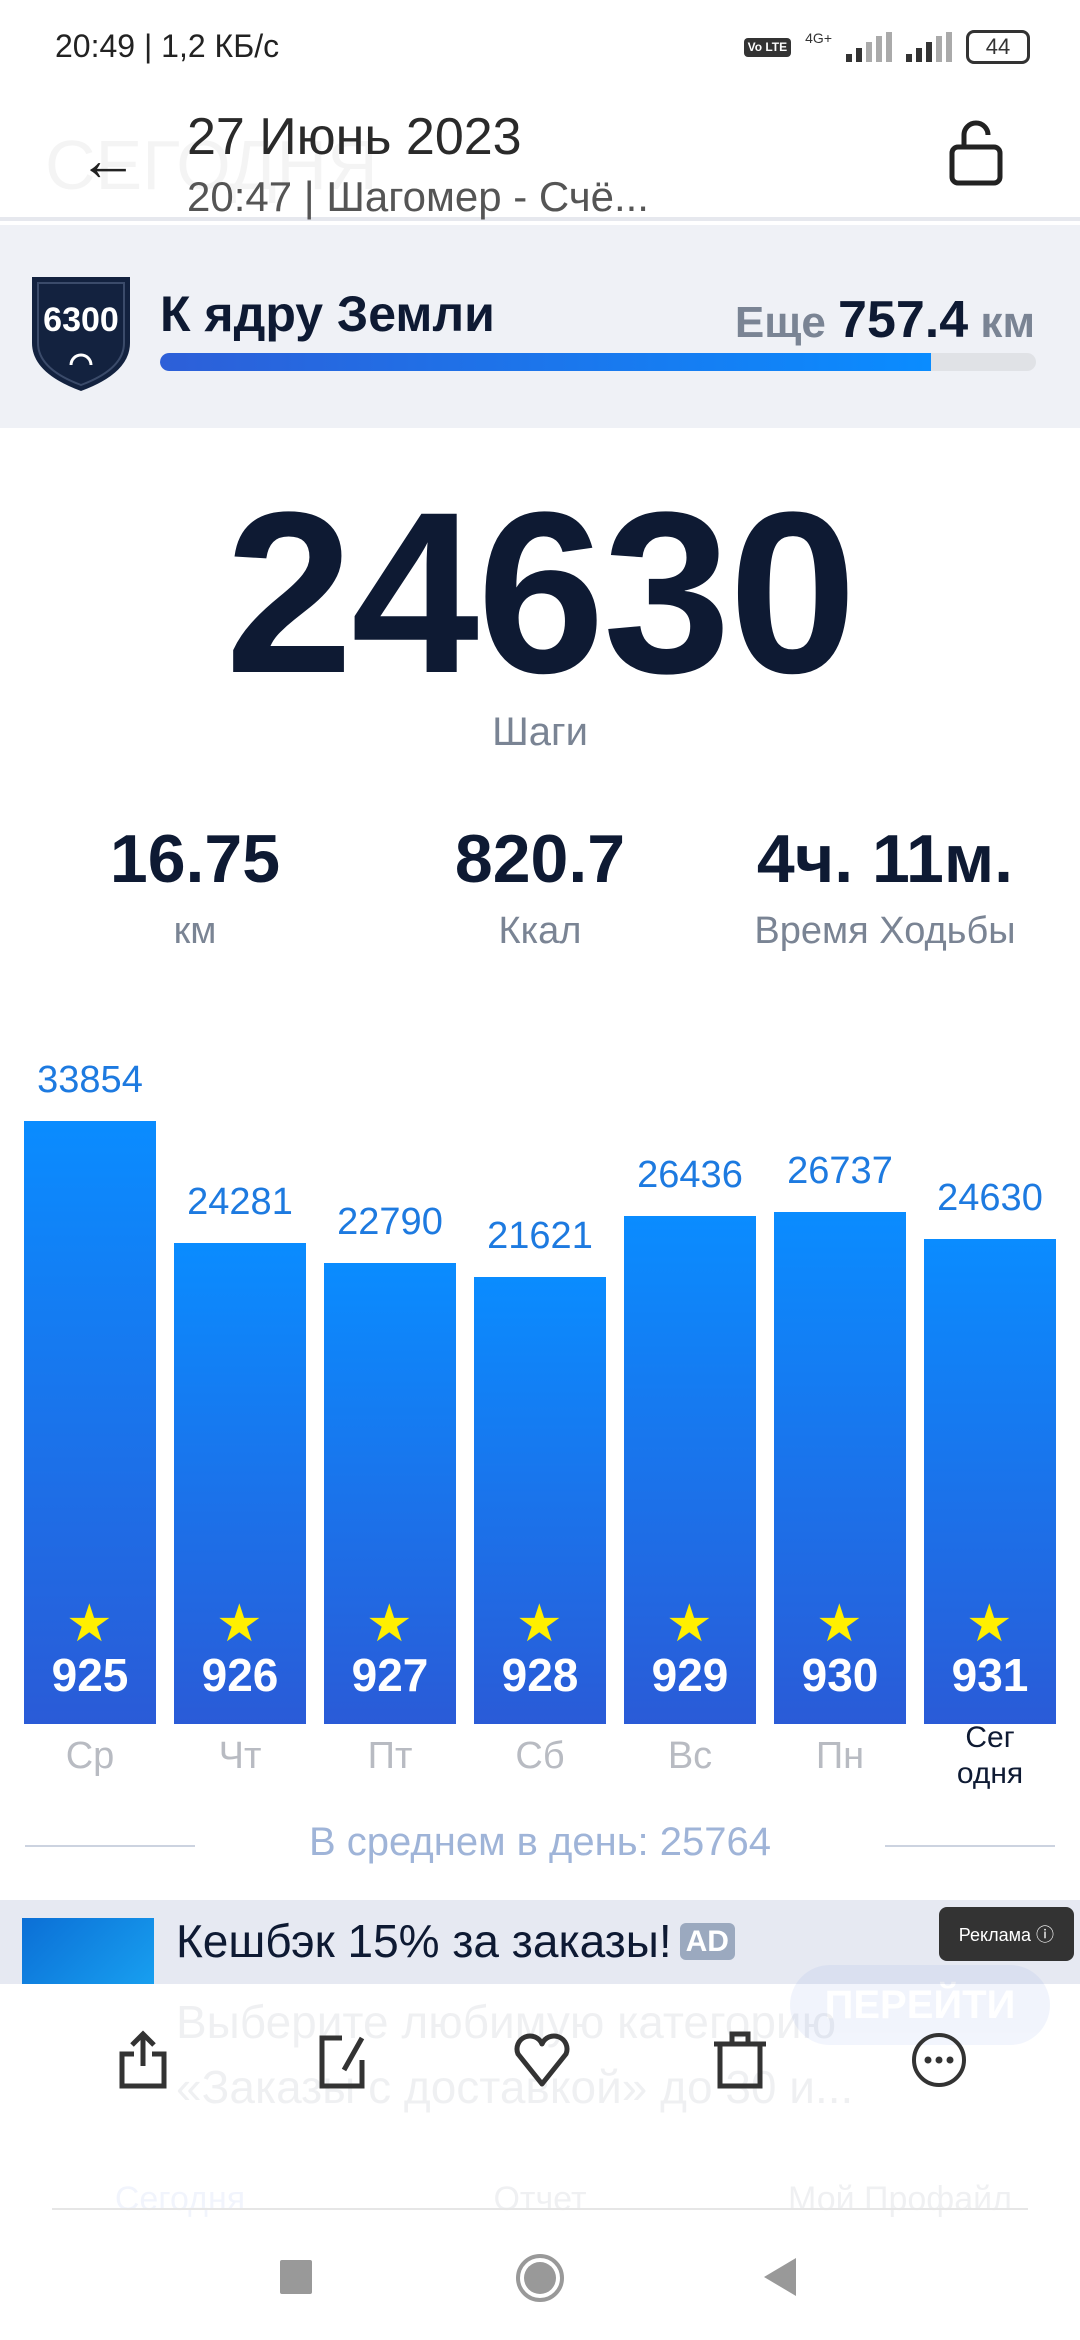 This screenshot has width=1080, height=2340. Describe the element at coordinates (540, 1236) in the screenshot. I see `bar-value-label: 21621` at that location.